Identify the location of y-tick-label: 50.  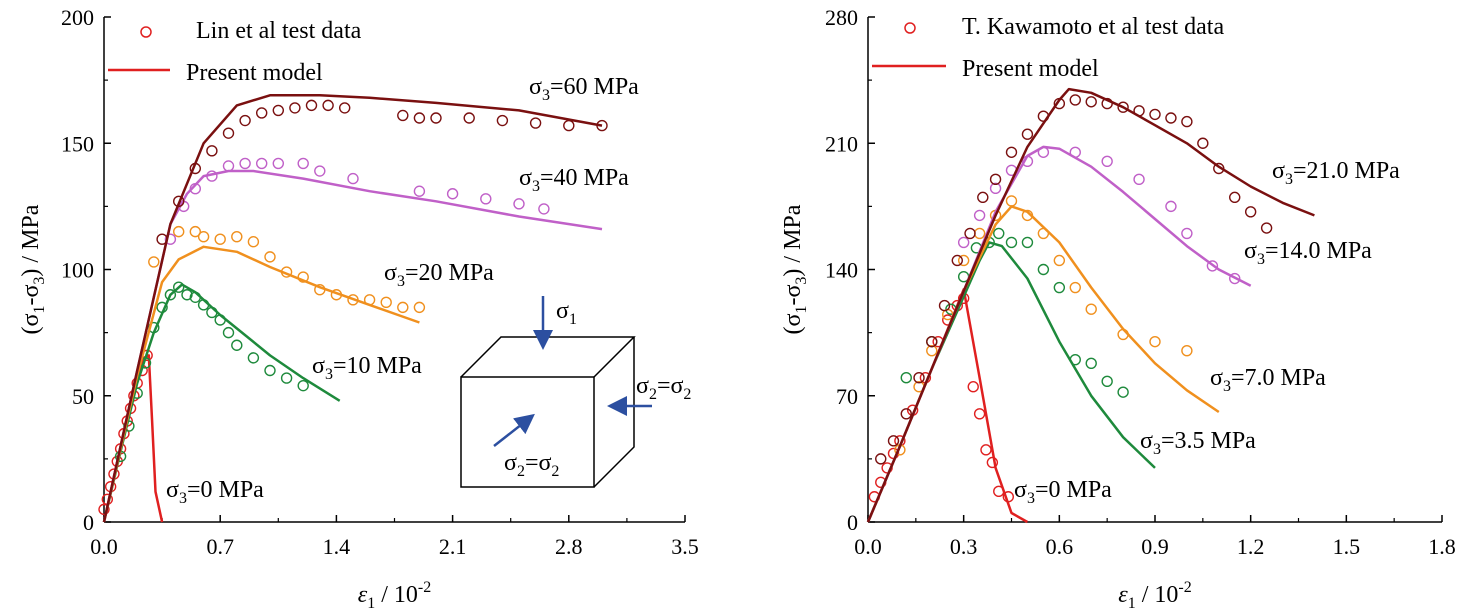
(83, 396).